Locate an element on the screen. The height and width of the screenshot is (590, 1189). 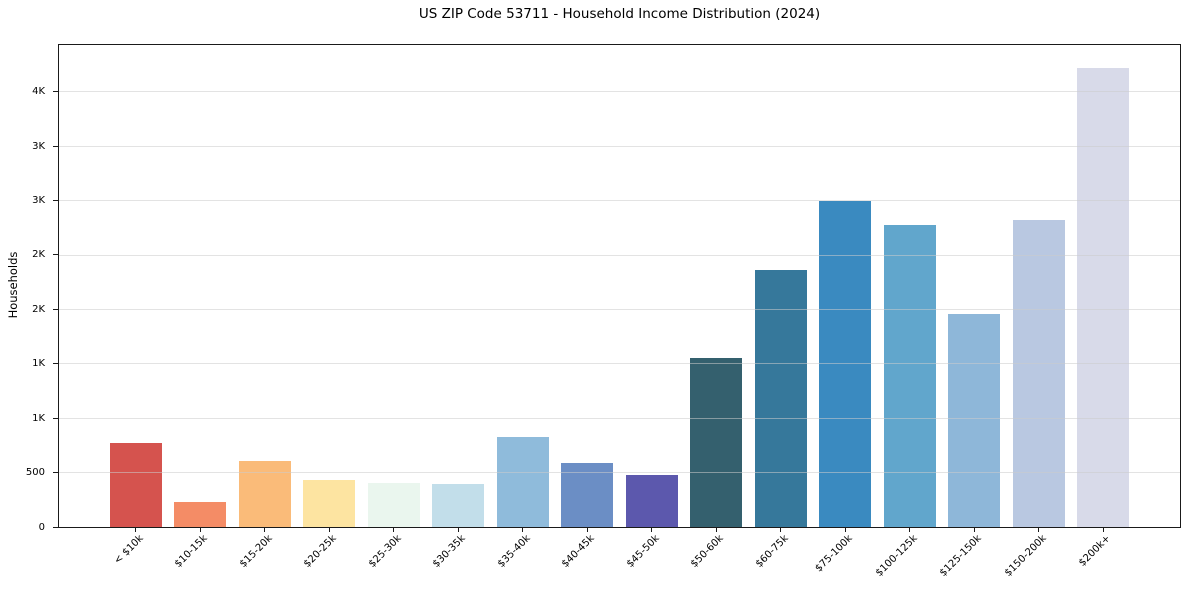
x-tick-label: $15-20k is located at coordinates (256, 551).